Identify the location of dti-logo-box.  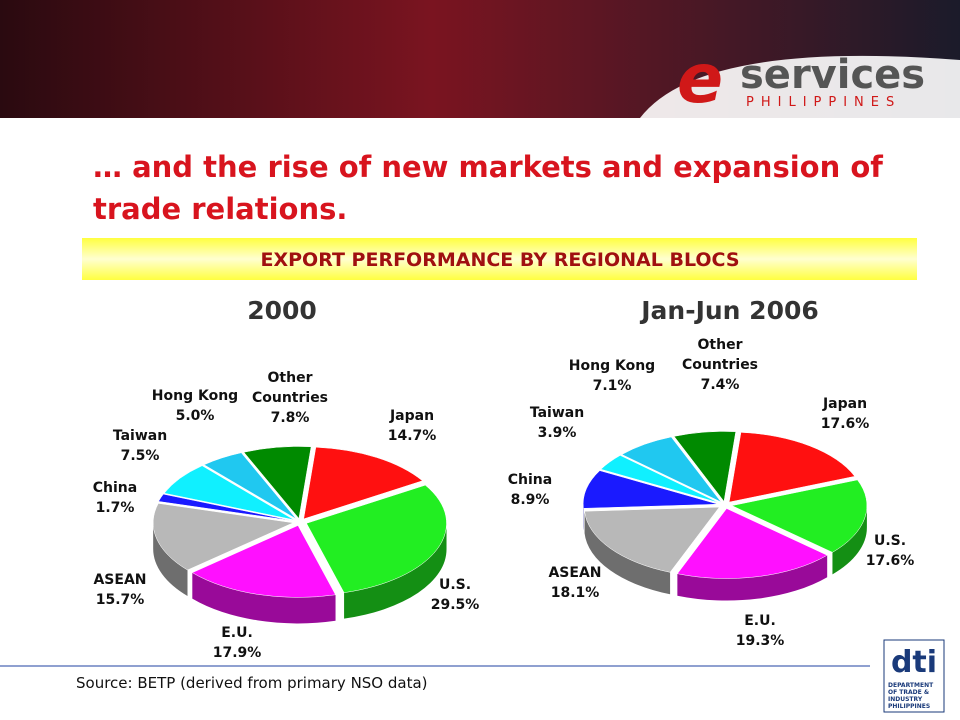
(914, 676).